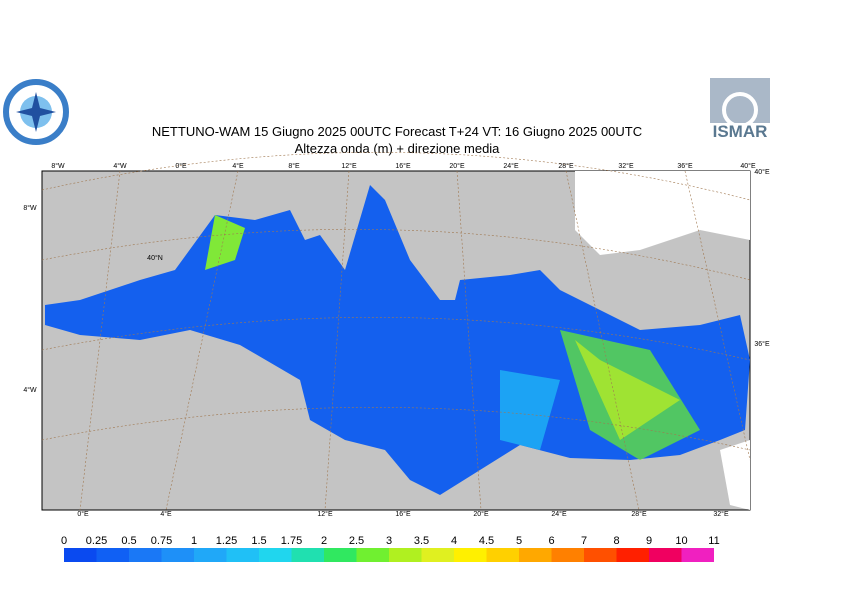 The height and width of the screenshot is (601, 842). What do you see at coordinates (36, 112) in the screenshot?
I see `left-logo` at bounding box center [36, 112].